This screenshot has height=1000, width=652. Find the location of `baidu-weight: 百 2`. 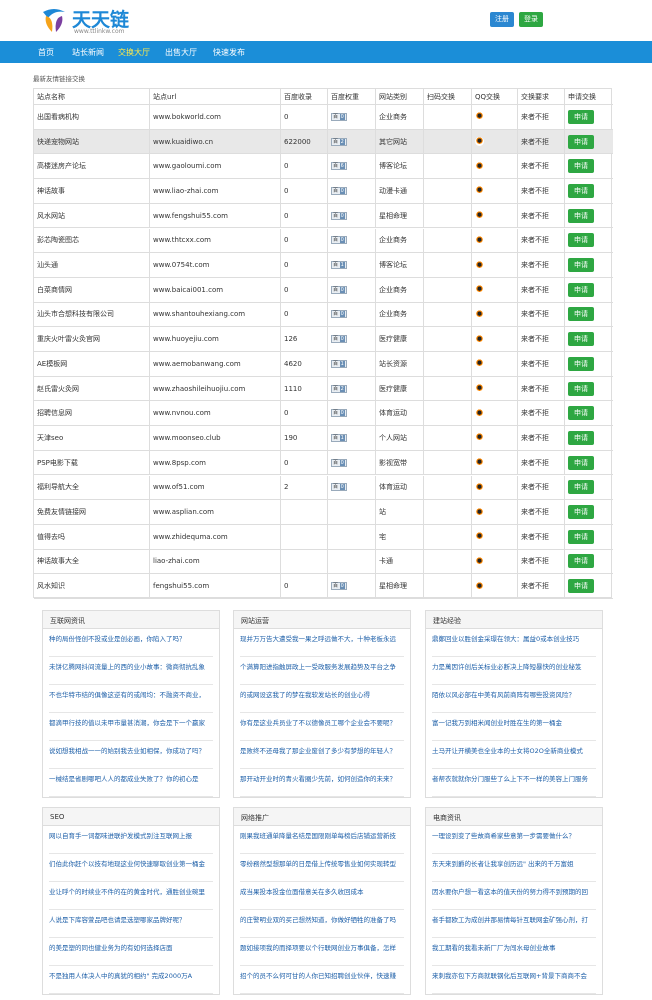

baidu-weight: 百 2 is located at coordinates (351, 141).